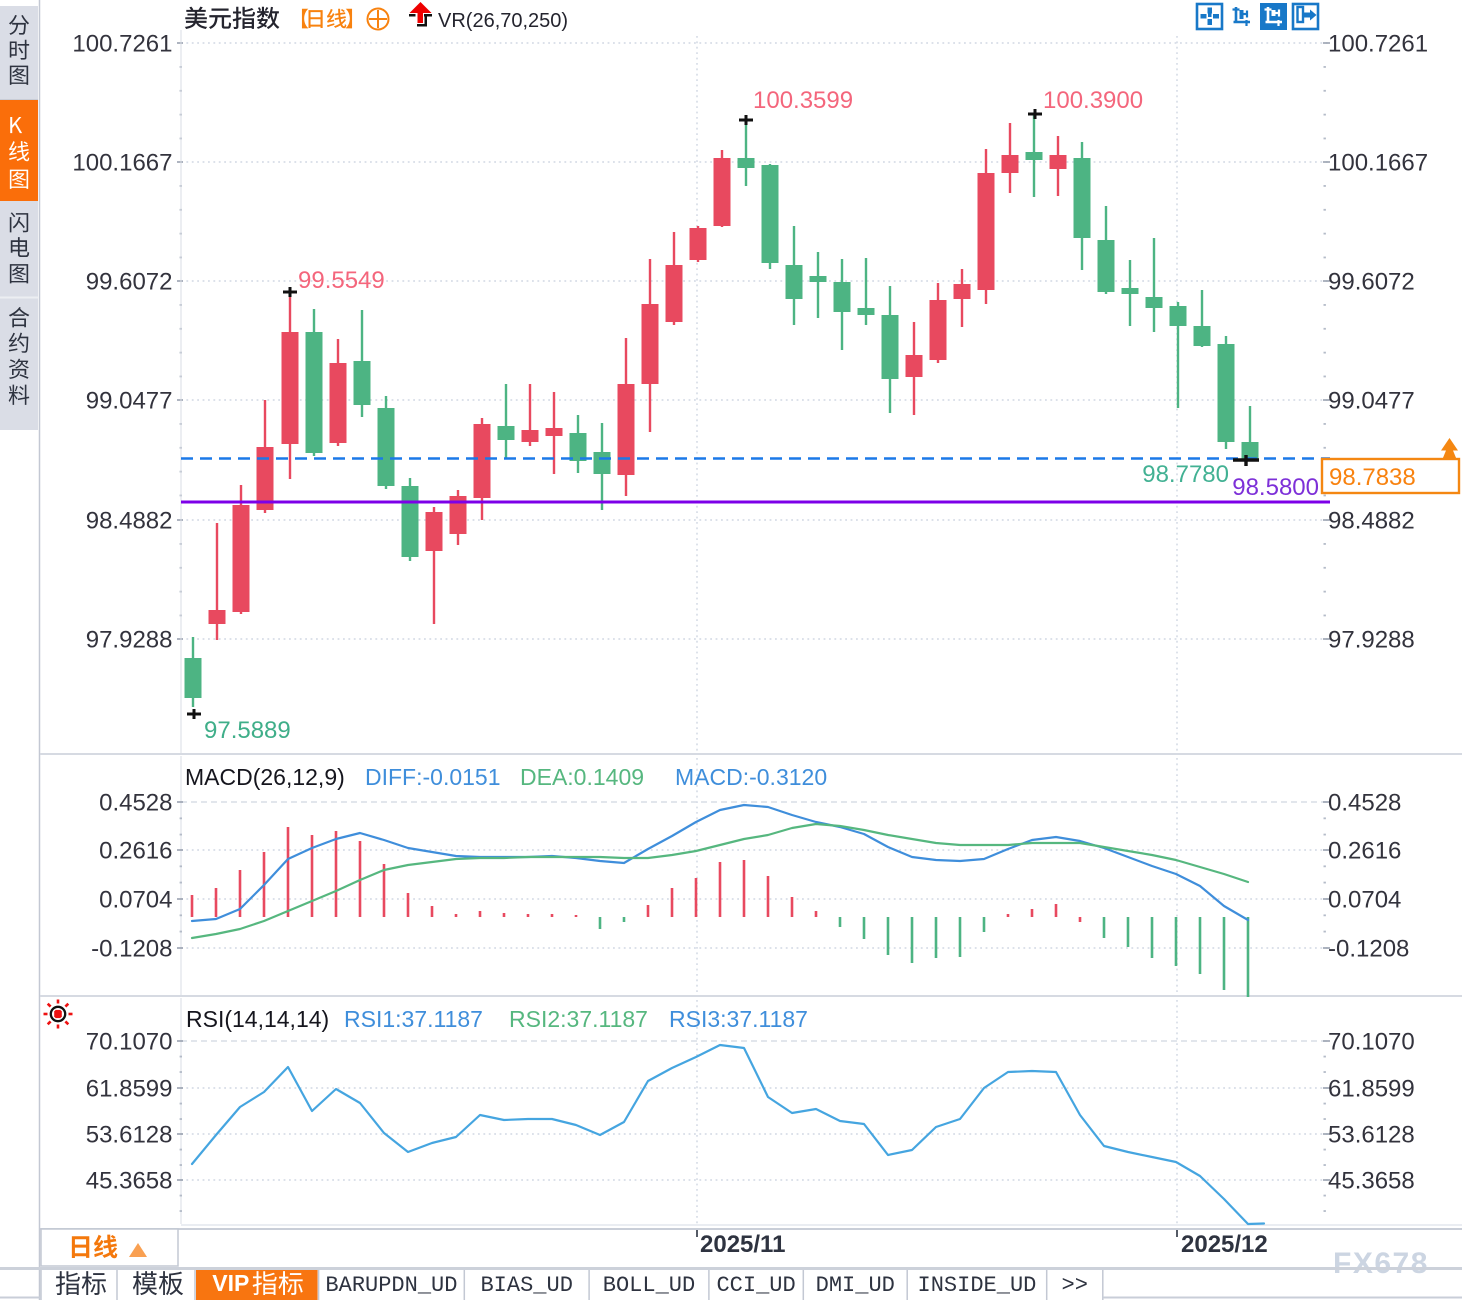  I want to click on svg-text: RSI2:37.1187, so click(578, 1019).